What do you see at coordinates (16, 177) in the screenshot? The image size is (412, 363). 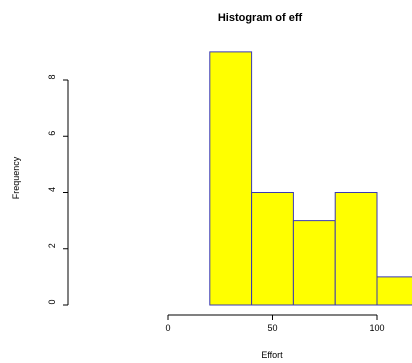 I see `y-axis-label: Frequency` at bounding box center [16, 177].